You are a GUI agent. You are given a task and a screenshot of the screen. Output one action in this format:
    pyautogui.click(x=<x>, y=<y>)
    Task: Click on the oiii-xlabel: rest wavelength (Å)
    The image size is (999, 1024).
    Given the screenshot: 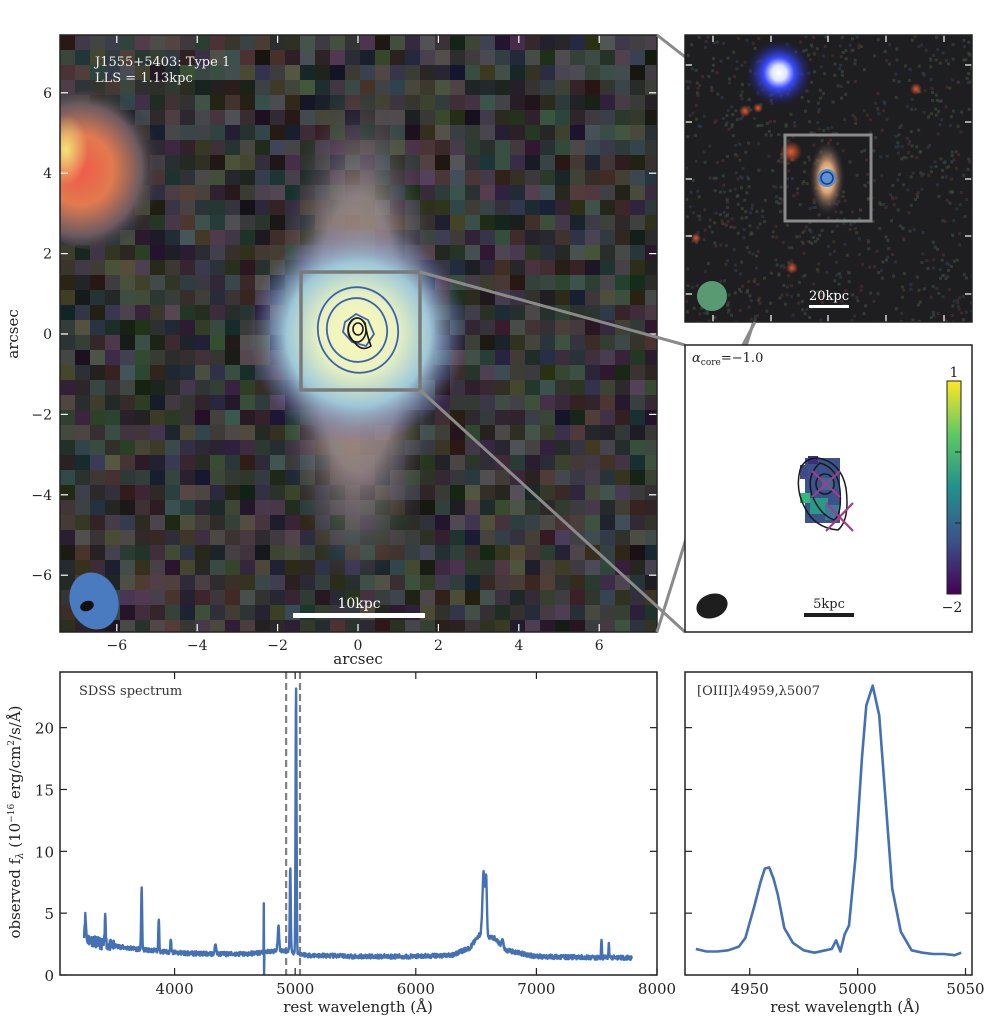 What is the action you would take?
    pyautogui.click(x=845, y=1007)
    